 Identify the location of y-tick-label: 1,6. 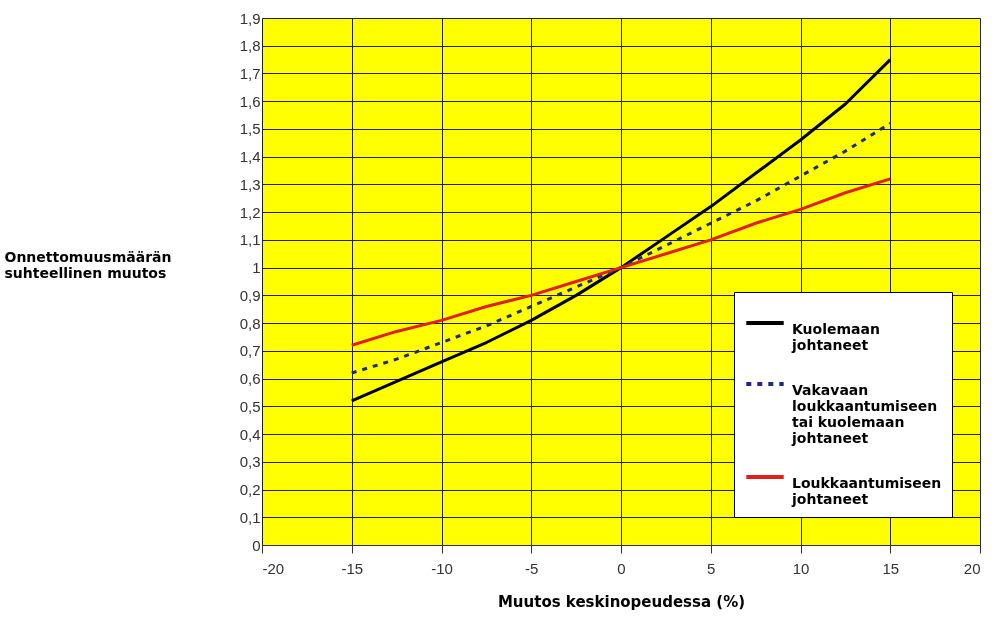
(250, 101).